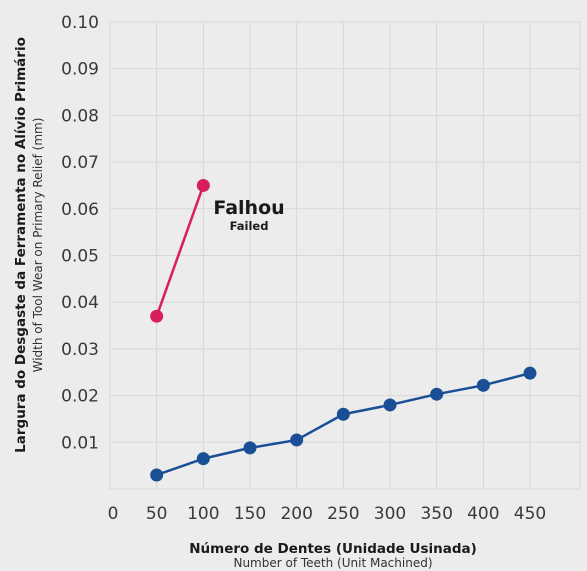 The height and width of the screenshot is (571, 587). I want to click on x-tick-label: 0, so click(113, 514).